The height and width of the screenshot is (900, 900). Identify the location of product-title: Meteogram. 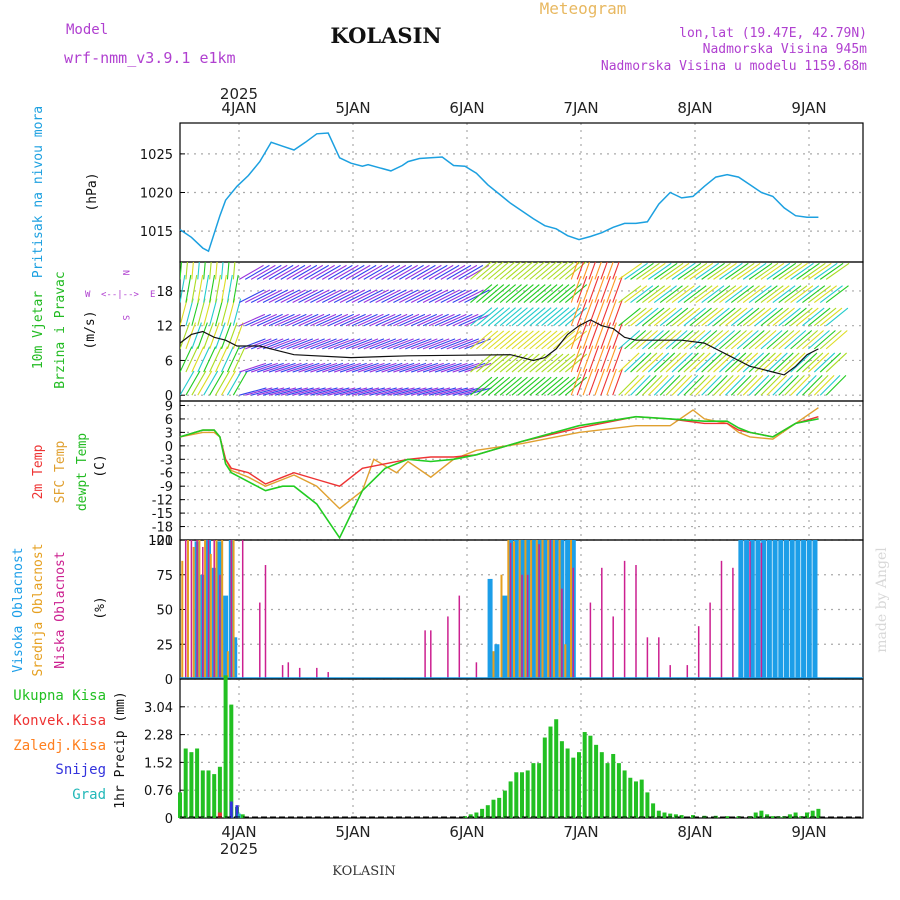
(583, 9).